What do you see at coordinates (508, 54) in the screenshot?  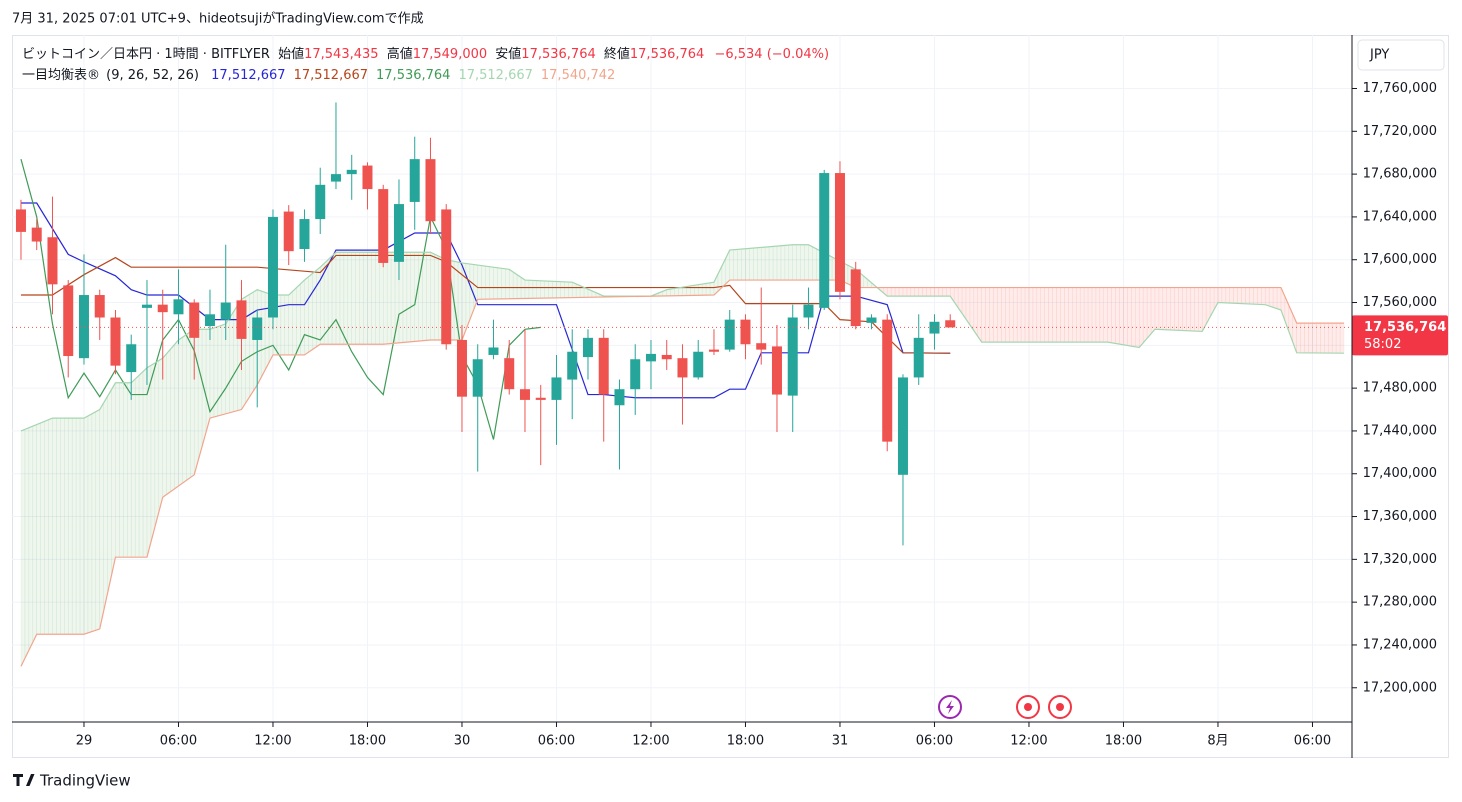 I see `ohlc-label: 安値` at bounding box center [508, 54].